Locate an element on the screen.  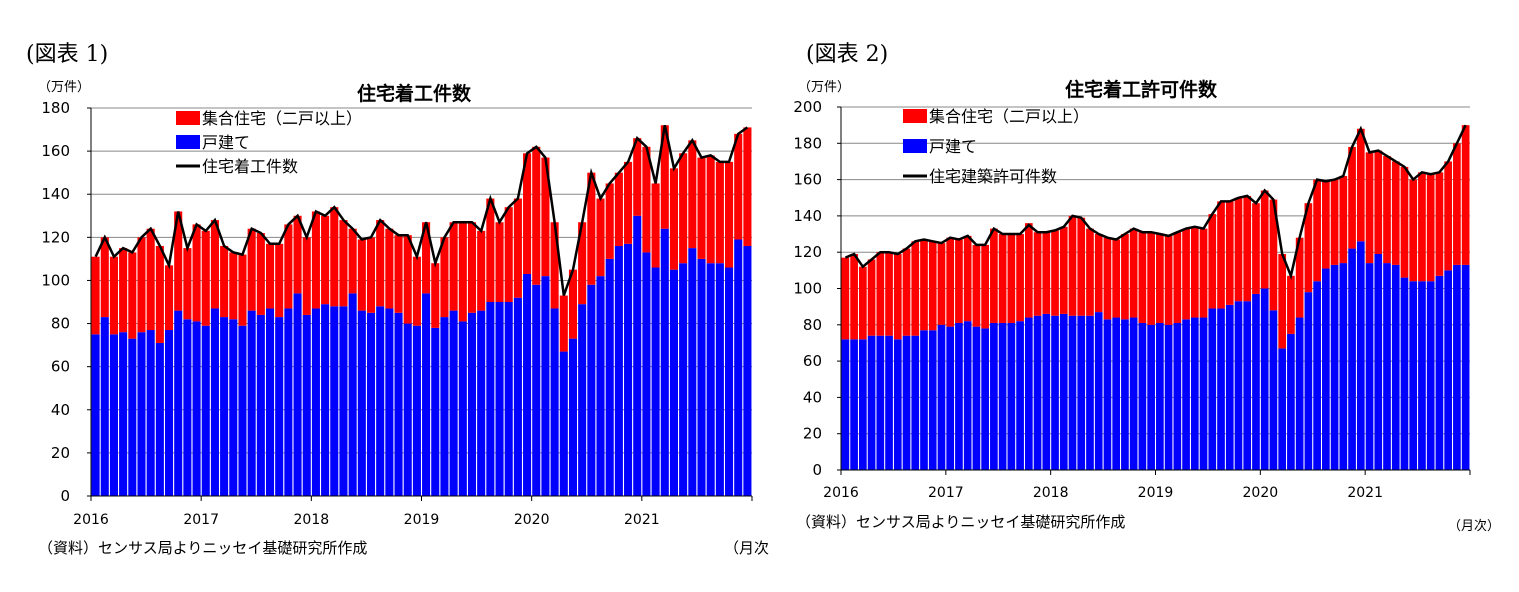
y-tick-label: 20 is located at coordinates (60, 453).